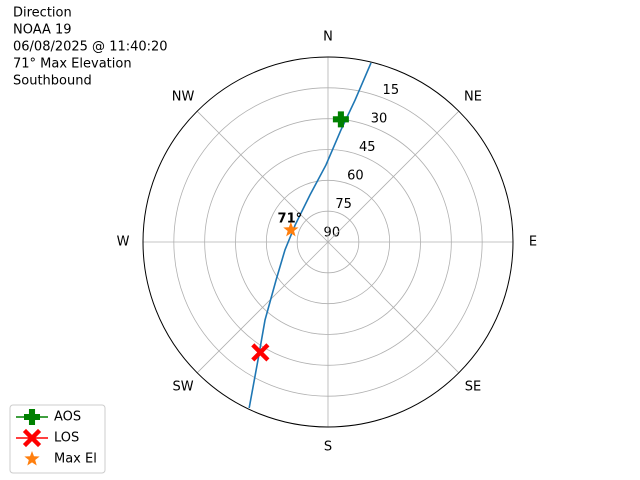 The height and width of the screenshot is (480, 640). I want to click on title-line: 71° Max Elevation, so click(72, 64).